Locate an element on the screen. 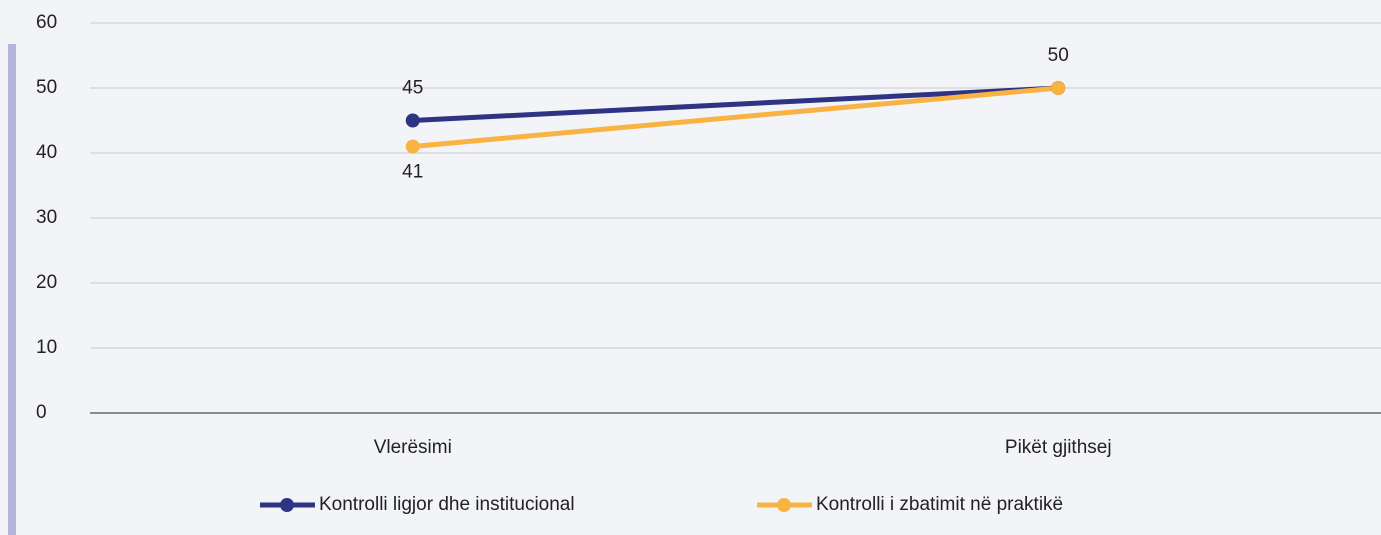  y-tick-label: 20 is located at coordinates (46, 282).